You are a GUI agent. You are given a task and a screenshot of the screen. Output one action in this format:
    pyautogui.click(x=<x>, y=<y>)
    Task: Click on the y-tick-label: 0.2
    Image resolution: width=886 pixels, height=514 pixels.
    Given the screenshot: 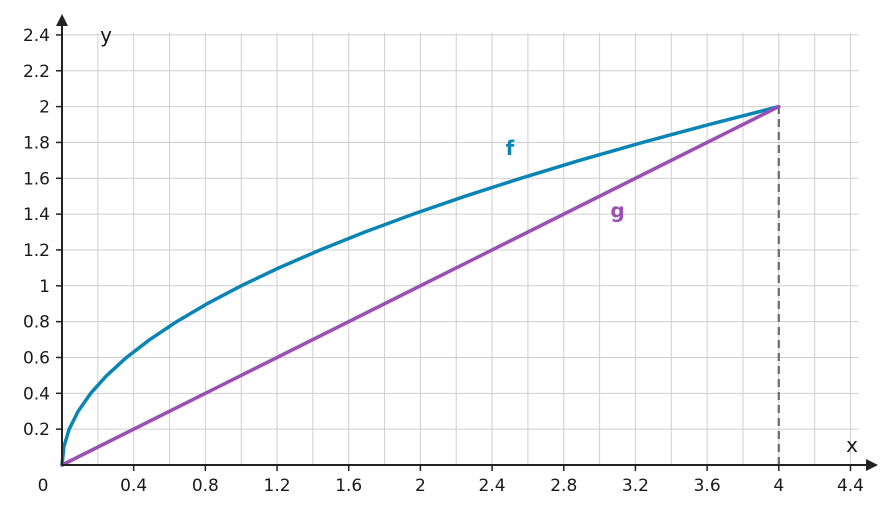 What is the action you would take?
    pyautogui.click(x=36, y=430)
    